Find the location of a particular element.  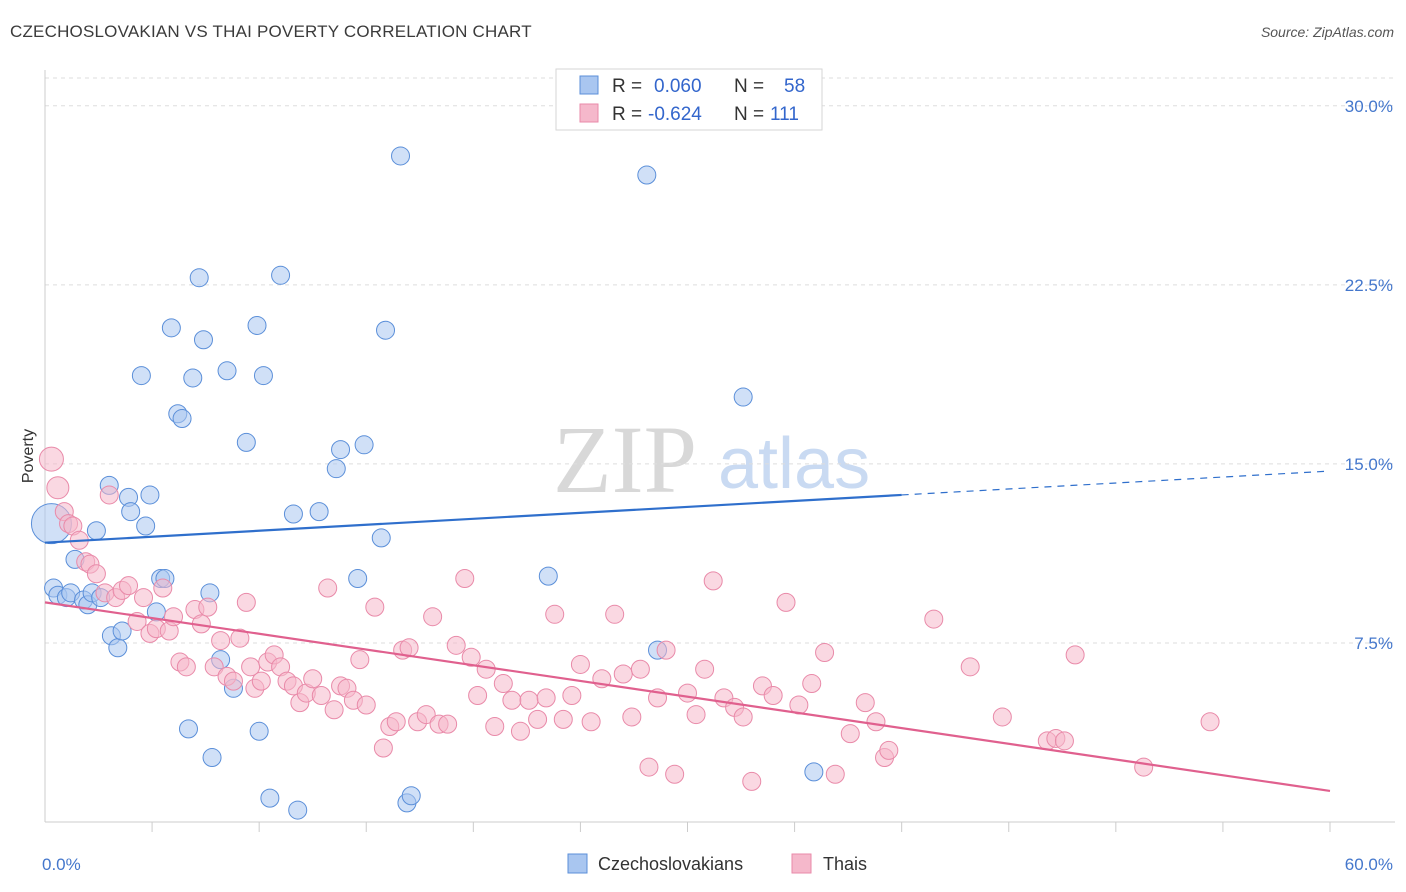

bottom-legend: Czechoslovakians Thais is located at coordinates (717, 863).